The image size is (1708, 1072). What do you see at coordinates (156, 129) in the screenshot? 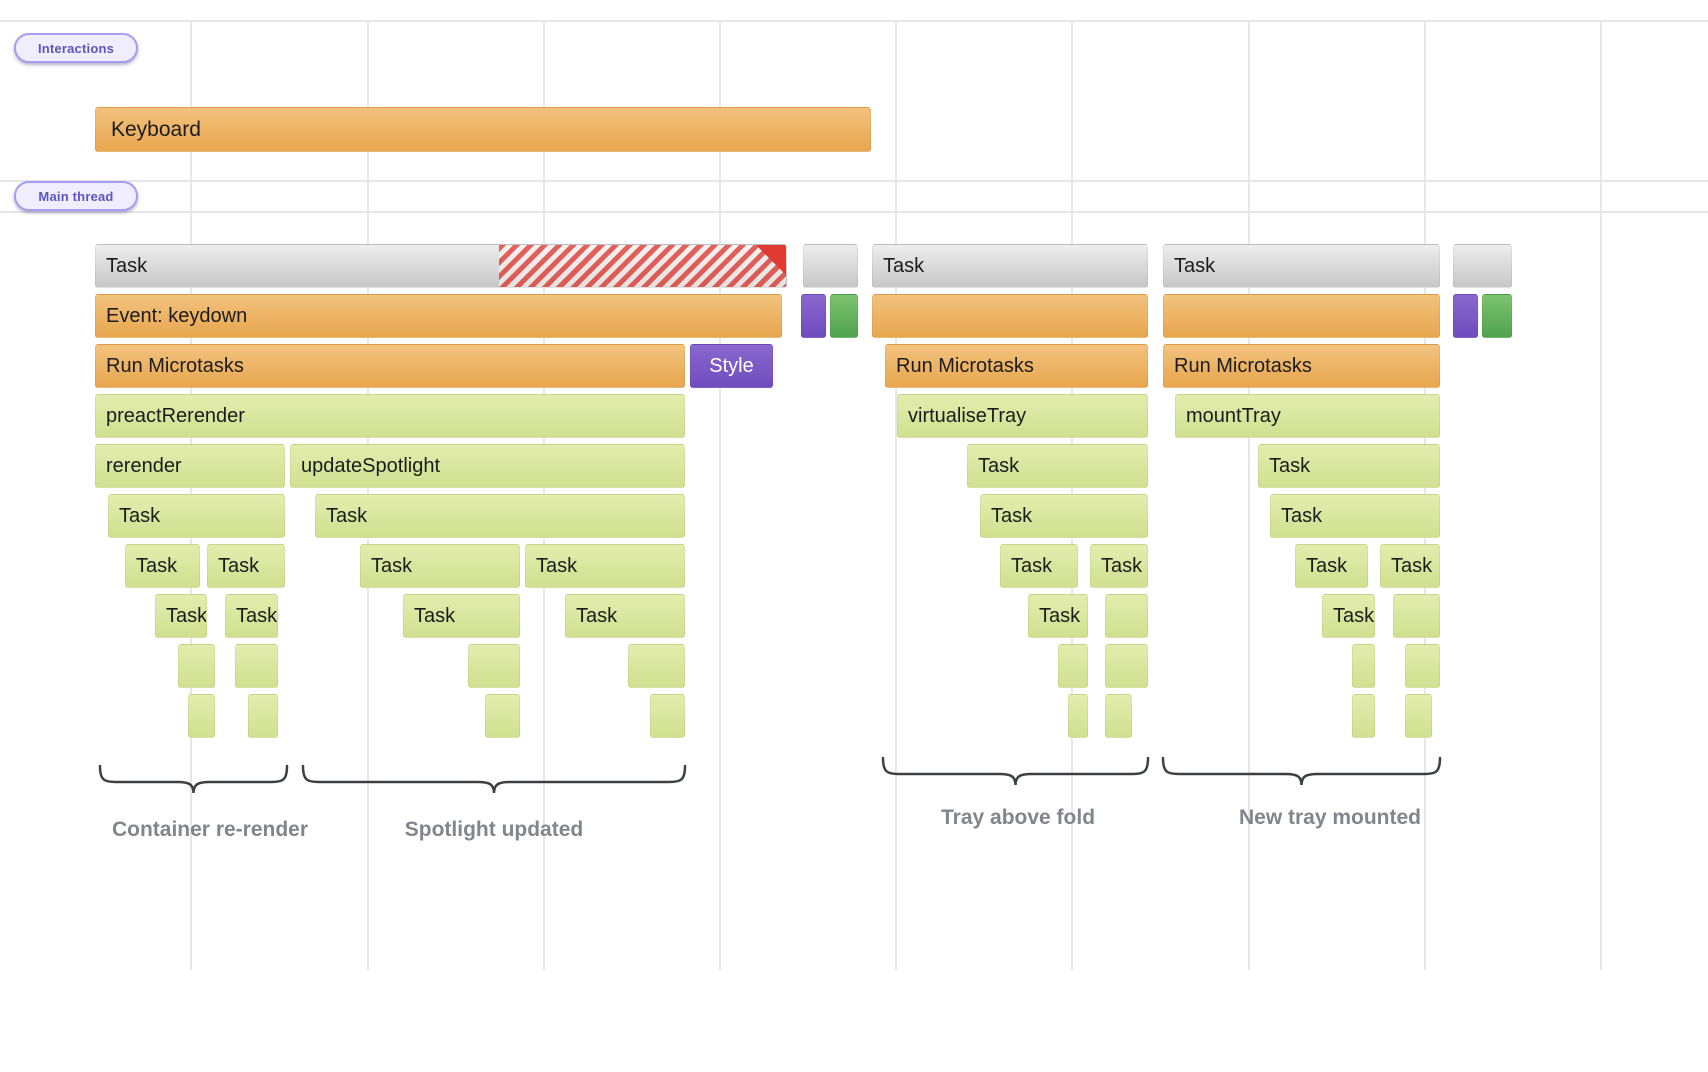
I see `interaction-bar-label: Keyboard` at bounding box center [156, 129].